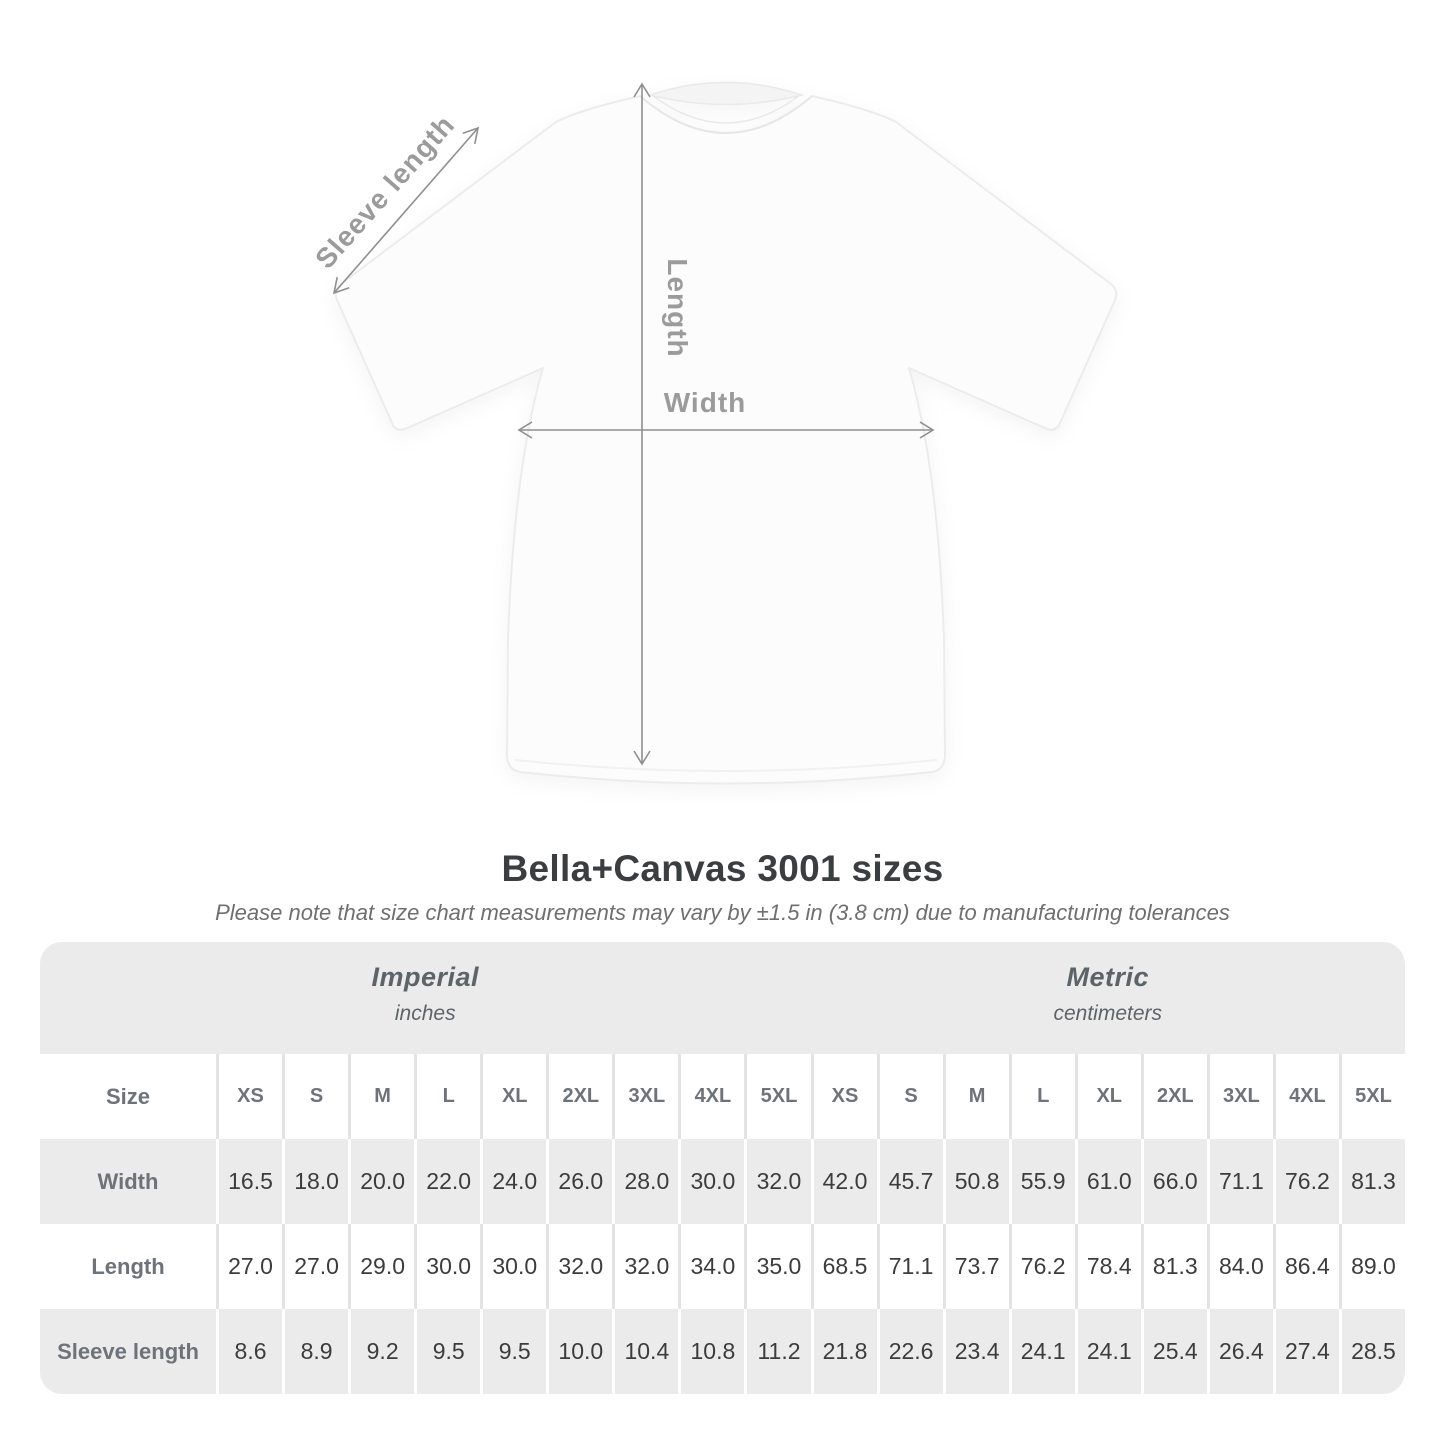  I want to click on measurement-cell: 18.0, so click(315, 1181).